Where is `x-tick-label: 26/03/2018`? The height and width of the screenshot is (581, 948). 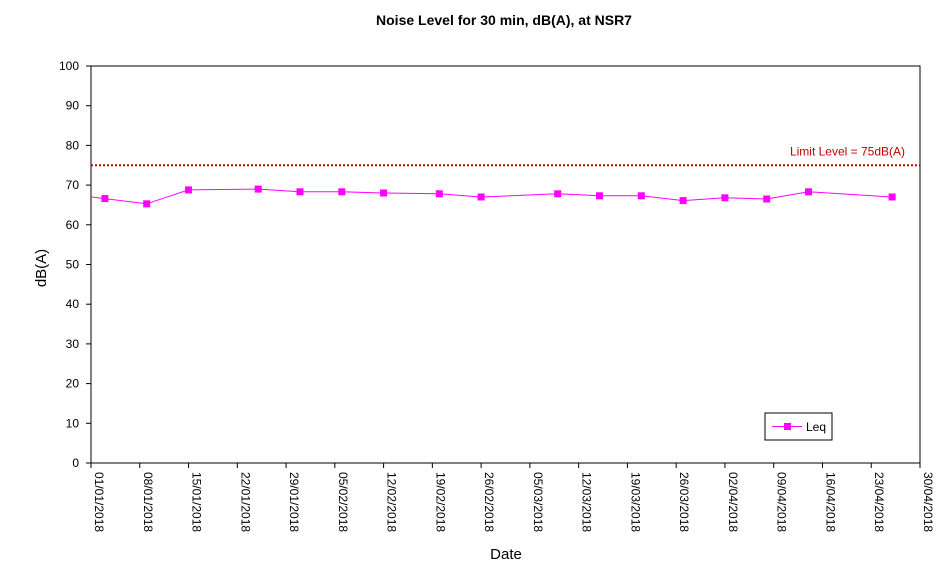 x-tick-label: 26/03/2018 is located at coordinates (684, 502).